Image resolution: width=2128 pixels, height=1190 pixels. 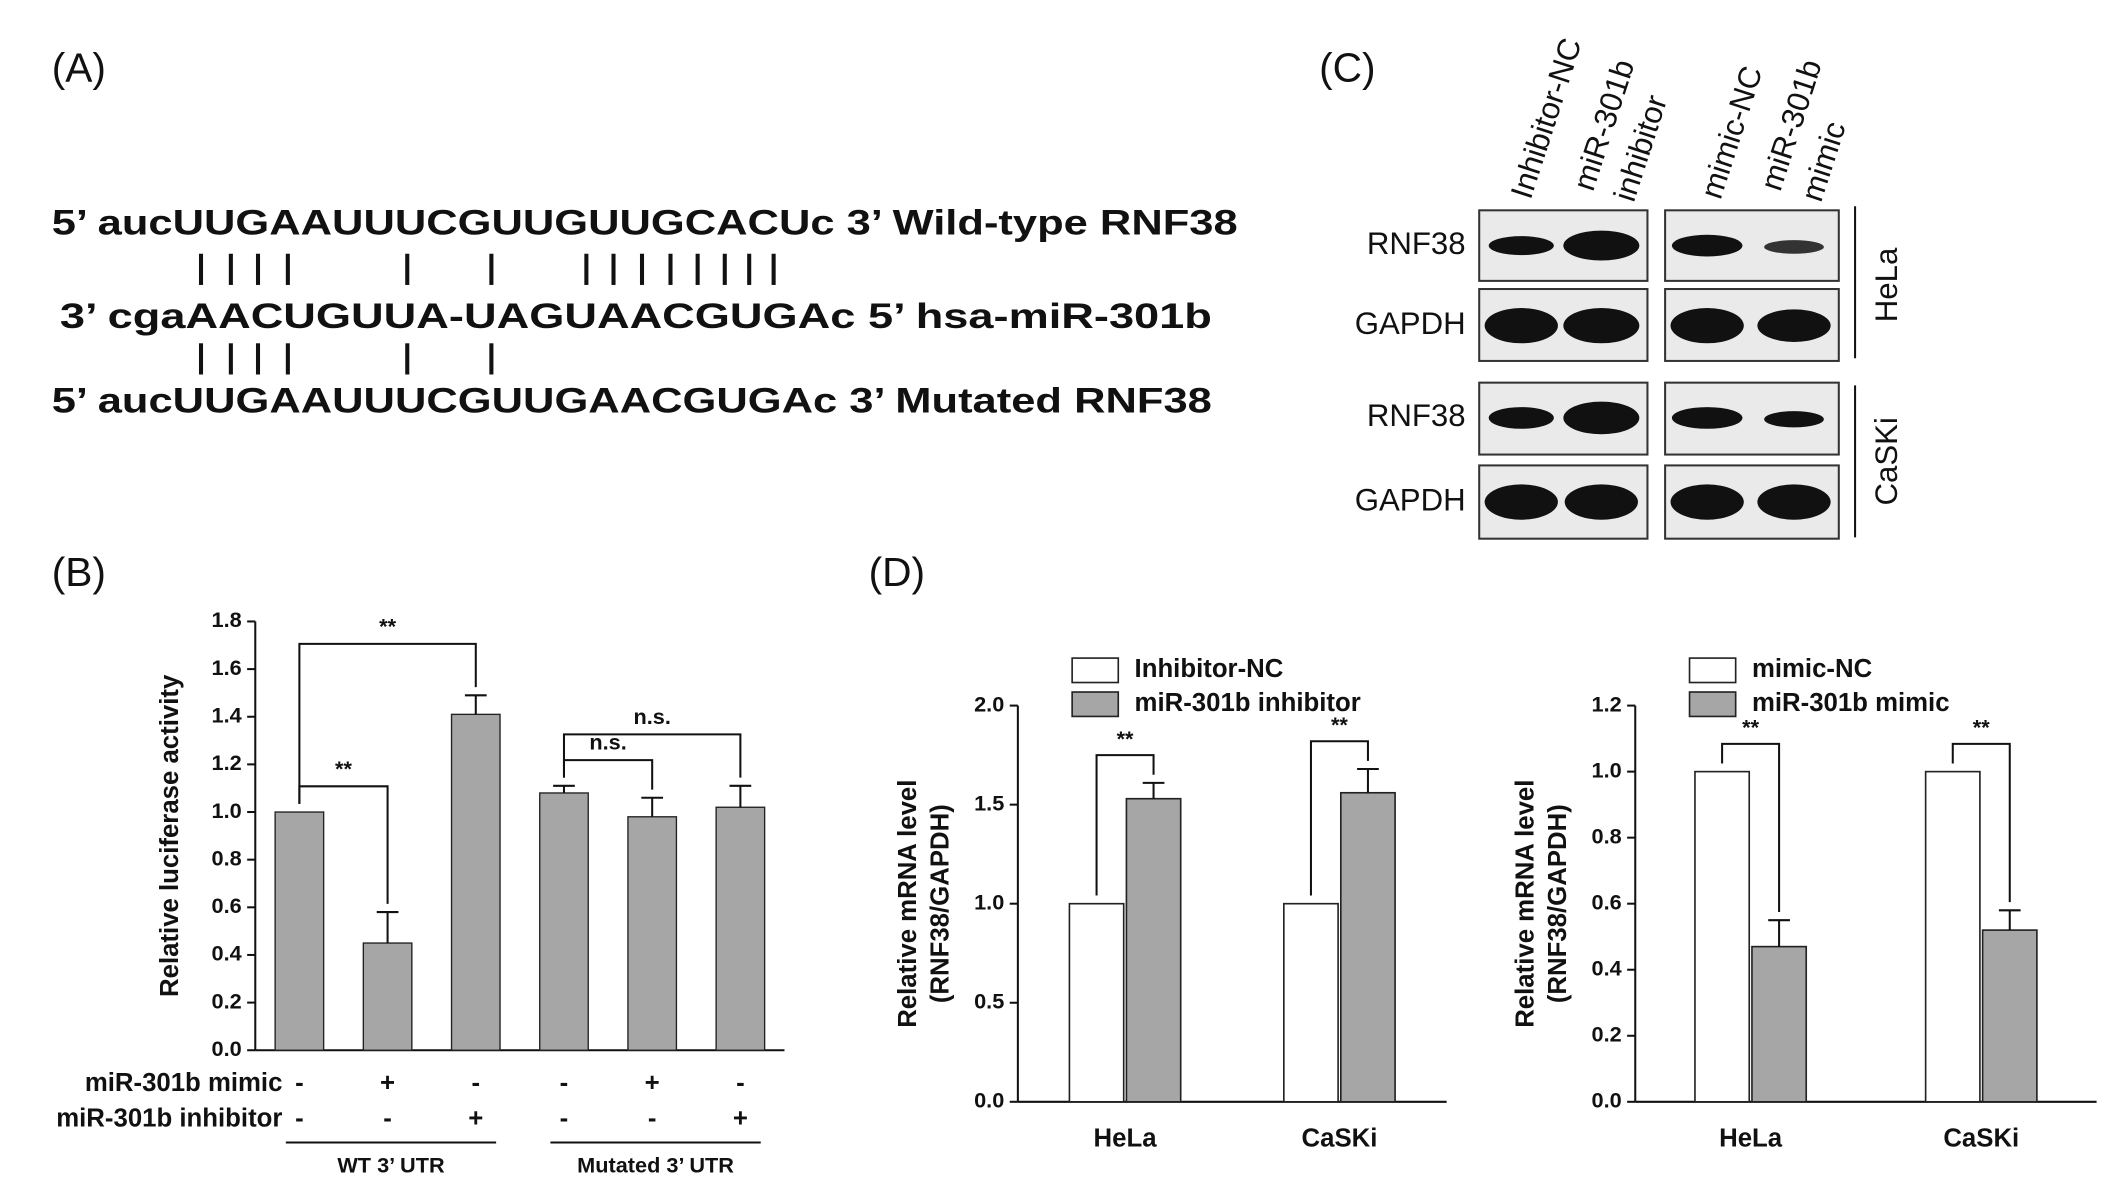 What do you see at coordinates (169, 1118) in the screenshot?
I see `treatment-label: miR-301b inhibitor` at bounding box center [169, 1118].